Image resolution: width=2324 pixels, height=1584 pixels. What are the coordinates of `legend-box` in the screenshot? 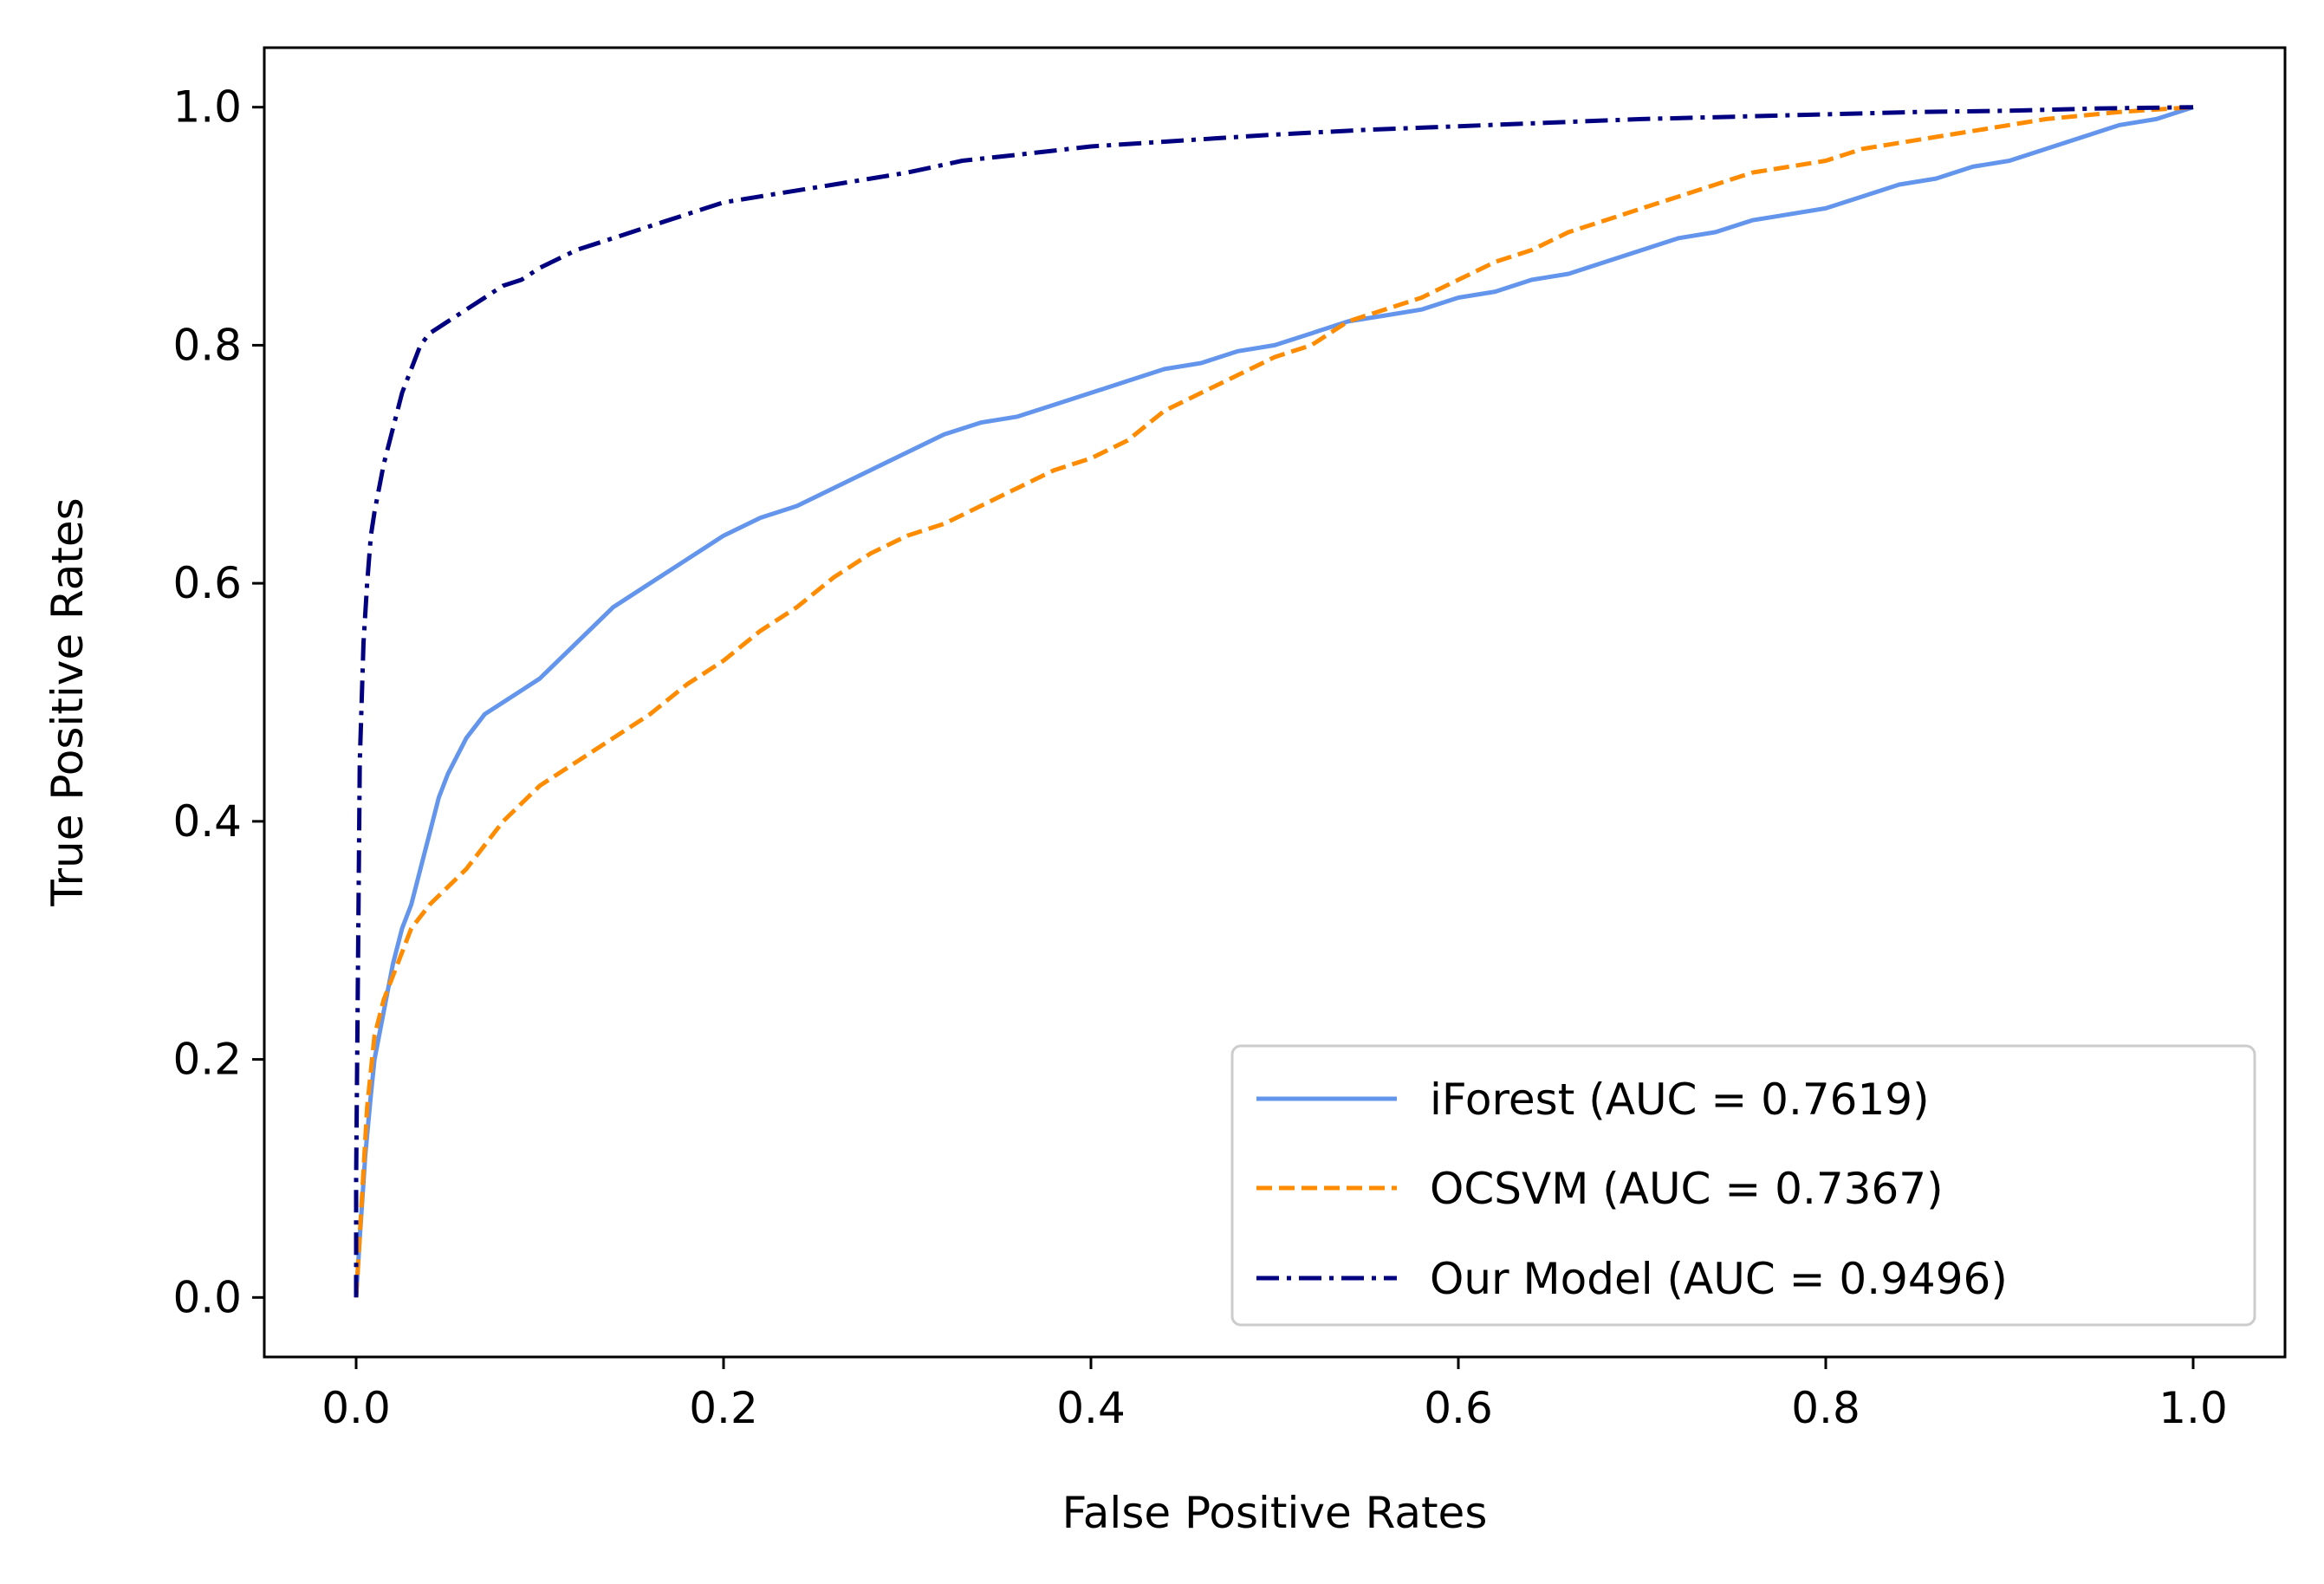 It's located at (1743, 1185).